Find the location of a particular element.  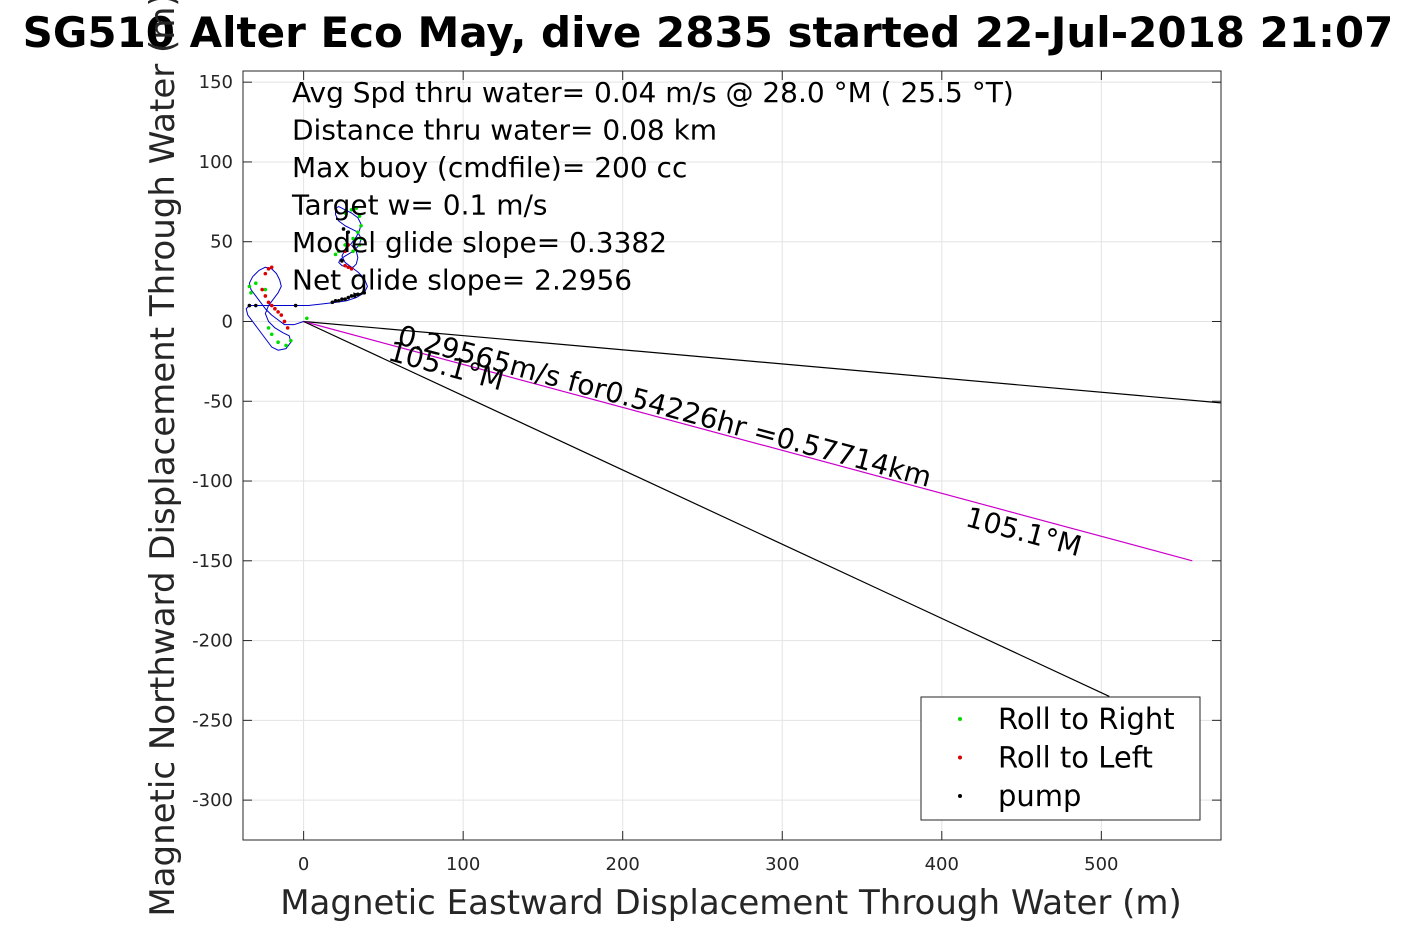

y-tick-label: 50 is located at coordinates (221, 242).